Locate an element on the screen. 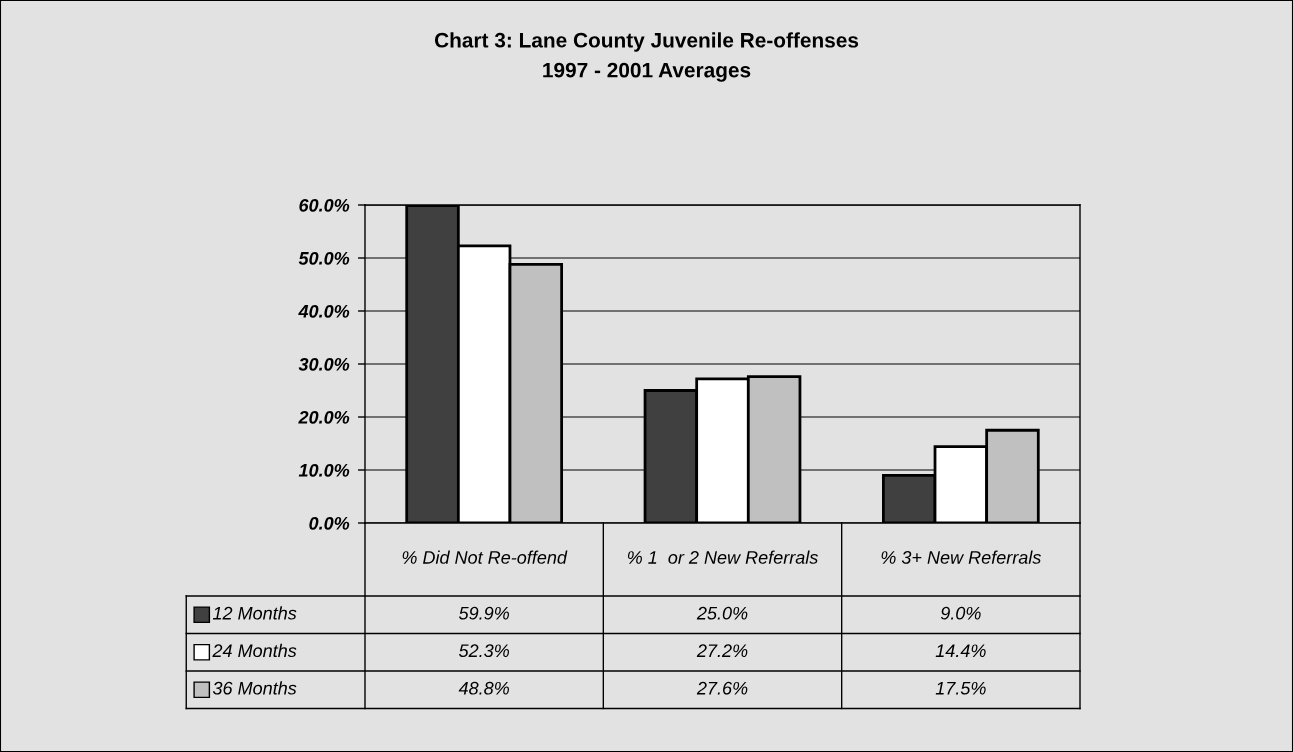  data-label: 27.2% is located at coordinates (722, 651).